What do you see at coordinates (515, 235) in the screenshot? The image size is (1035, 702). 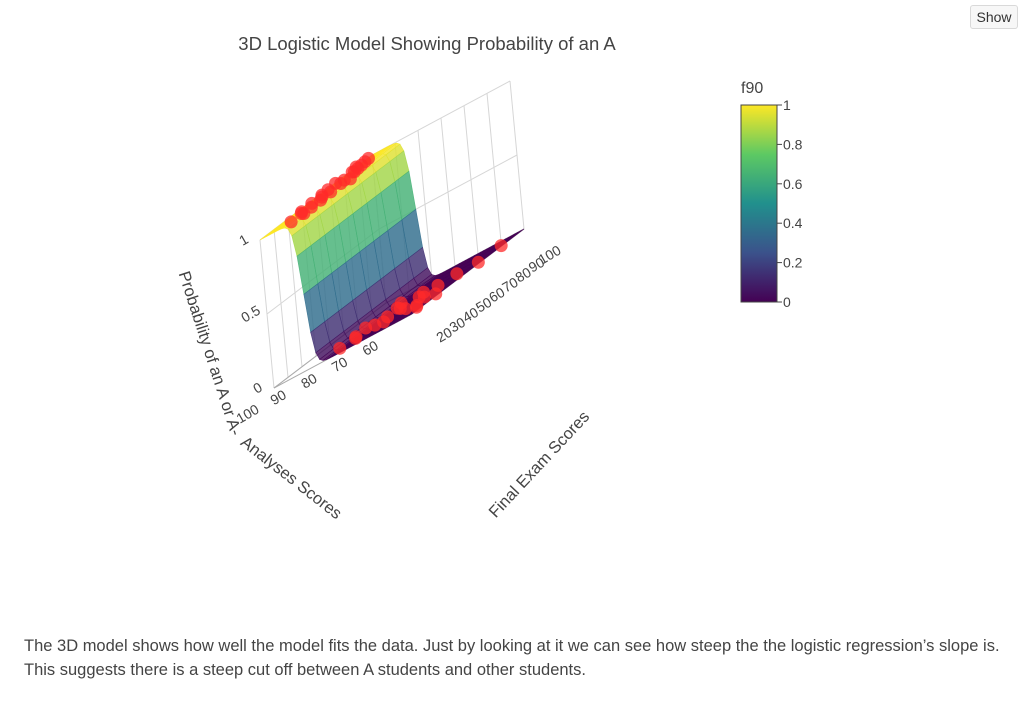 I see `surface-patch` at bounding box center [515, 235].